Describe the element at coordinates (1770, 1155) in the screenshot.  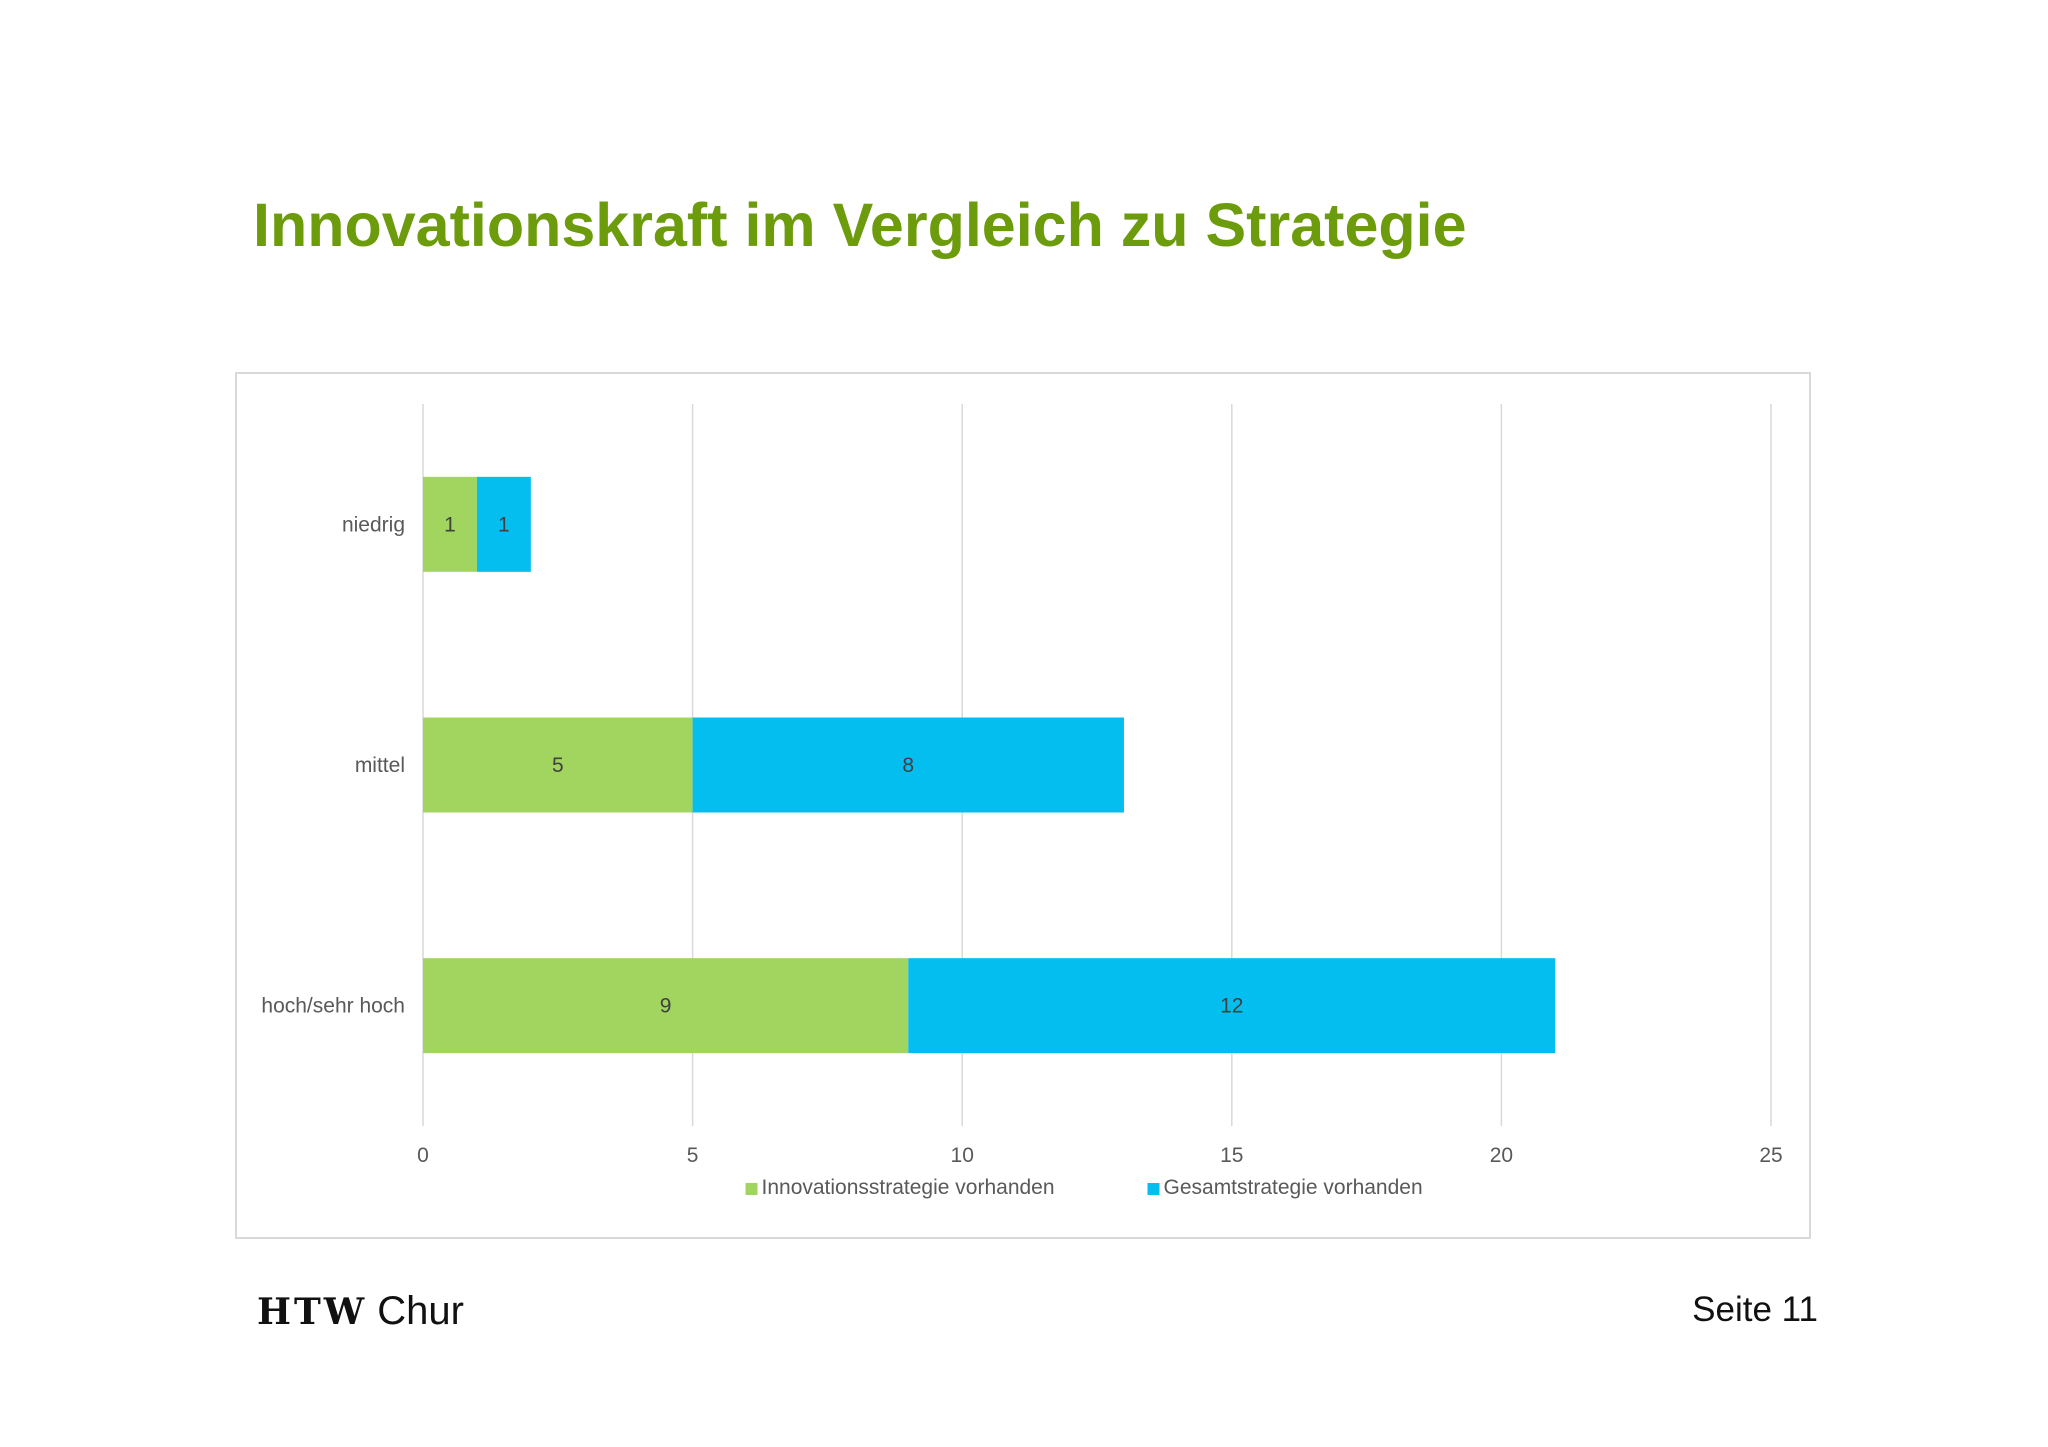
I see `x-tick-label: 25` at that location.